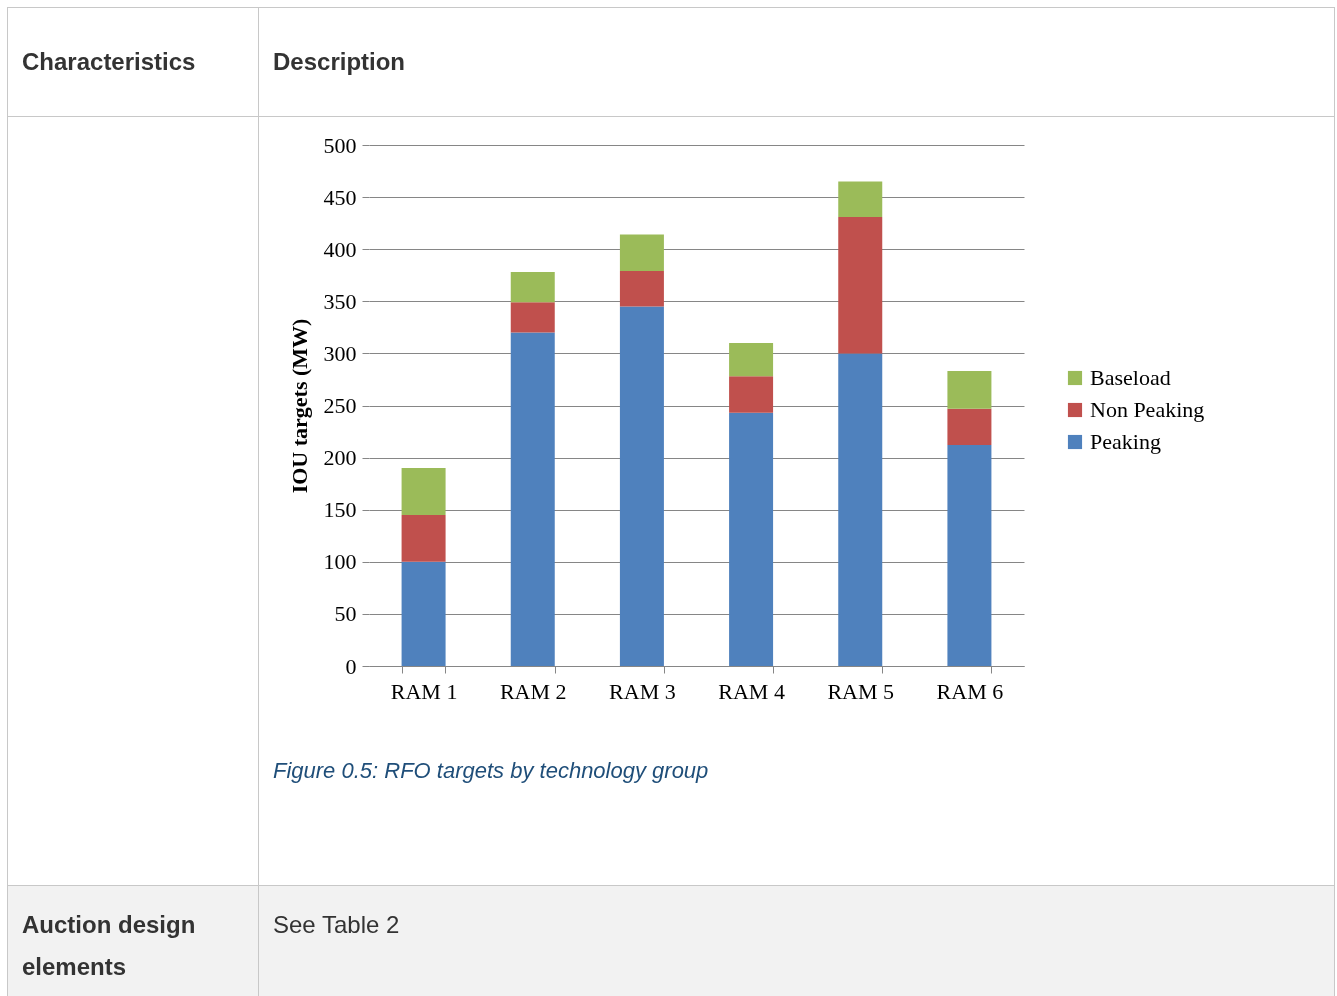 The height and width of the screenshot is (996, 1337). Describe the element at coordinates (340, 197) in the screenshot. I see `y-tick-label: 450` at that location.